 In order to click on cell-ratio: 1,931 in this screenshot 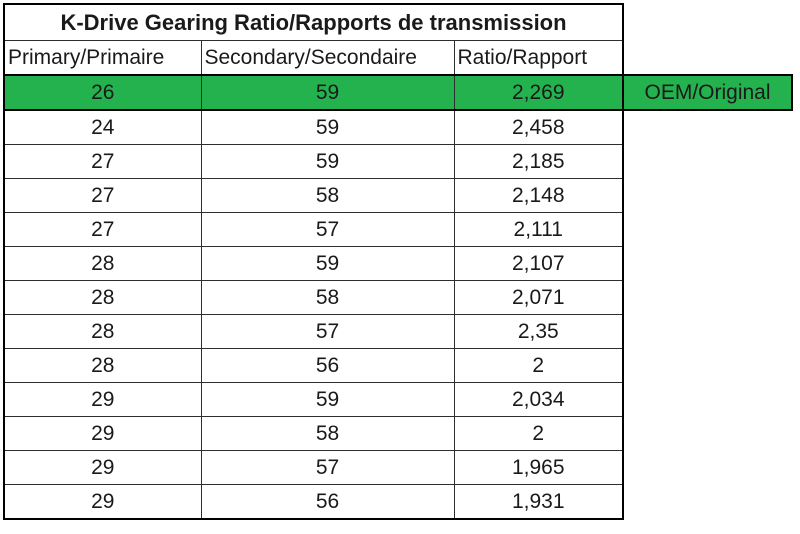, I will do `click(538, 502)`.